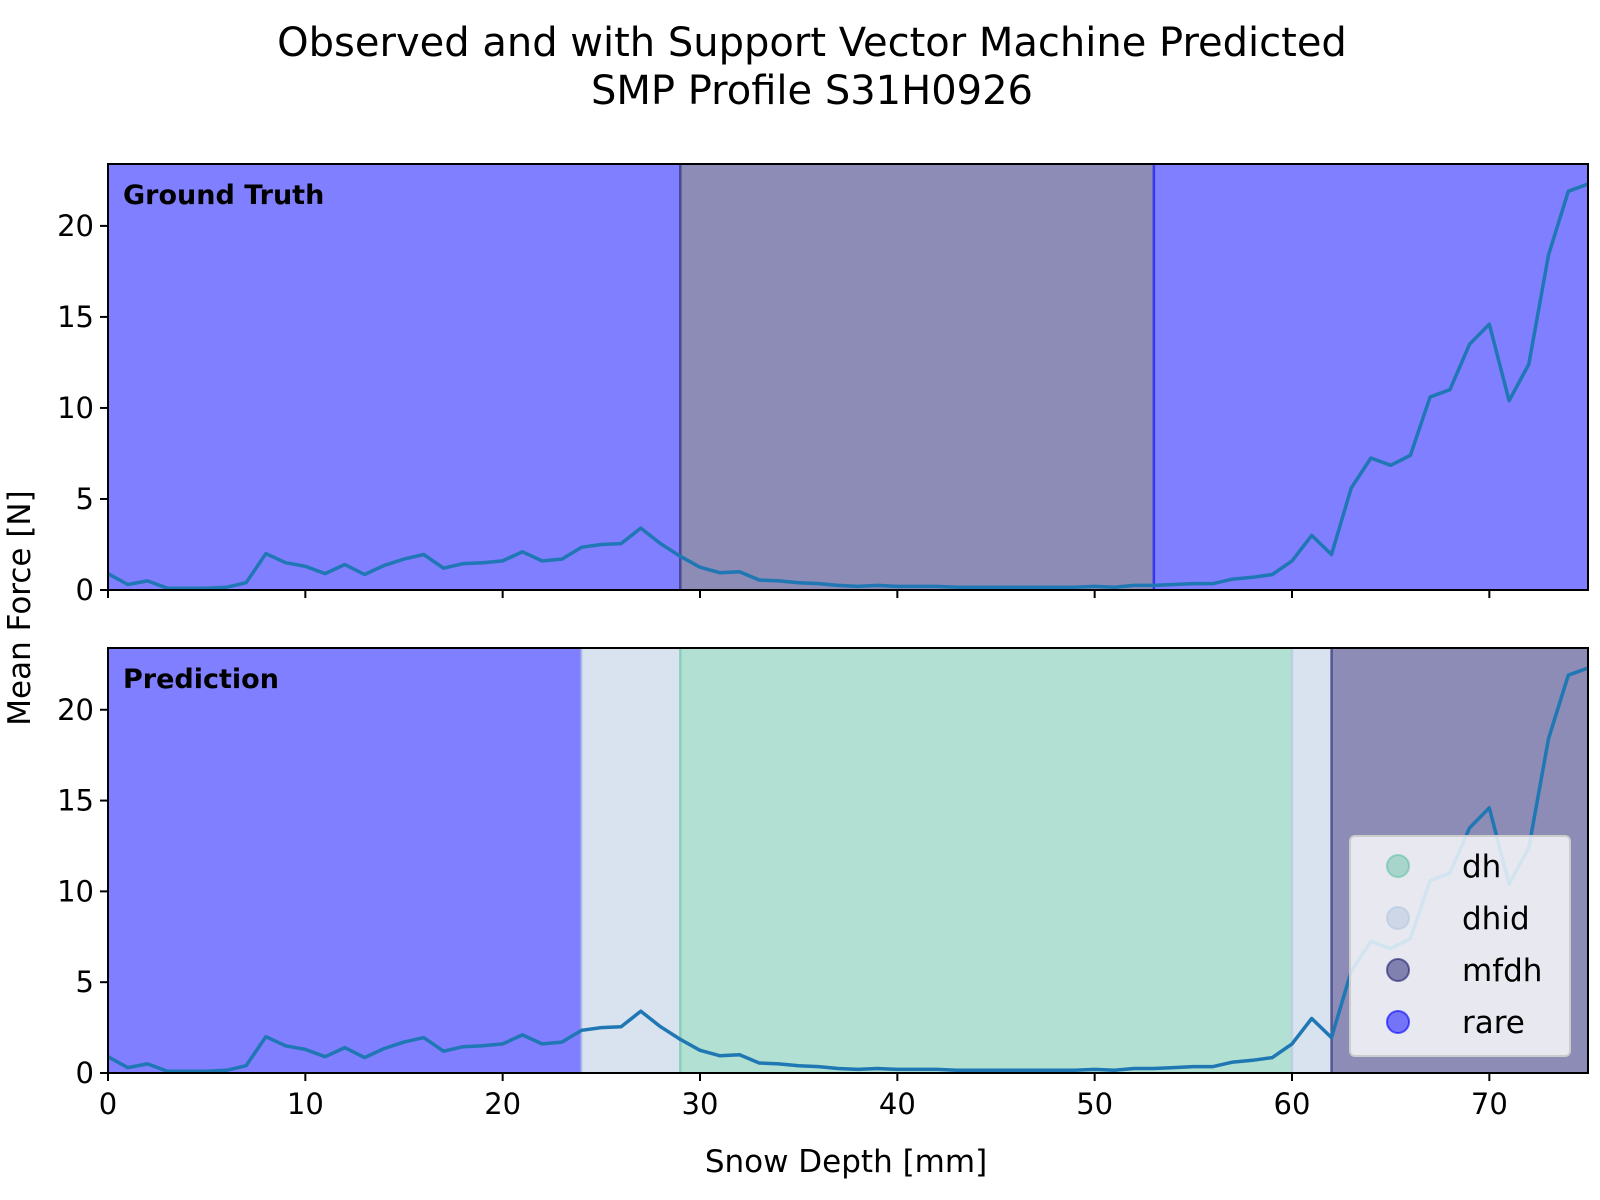 This screenshot has height=1200, width=1600. I want to click on x-tick-label: 30, so click(700, 1104).